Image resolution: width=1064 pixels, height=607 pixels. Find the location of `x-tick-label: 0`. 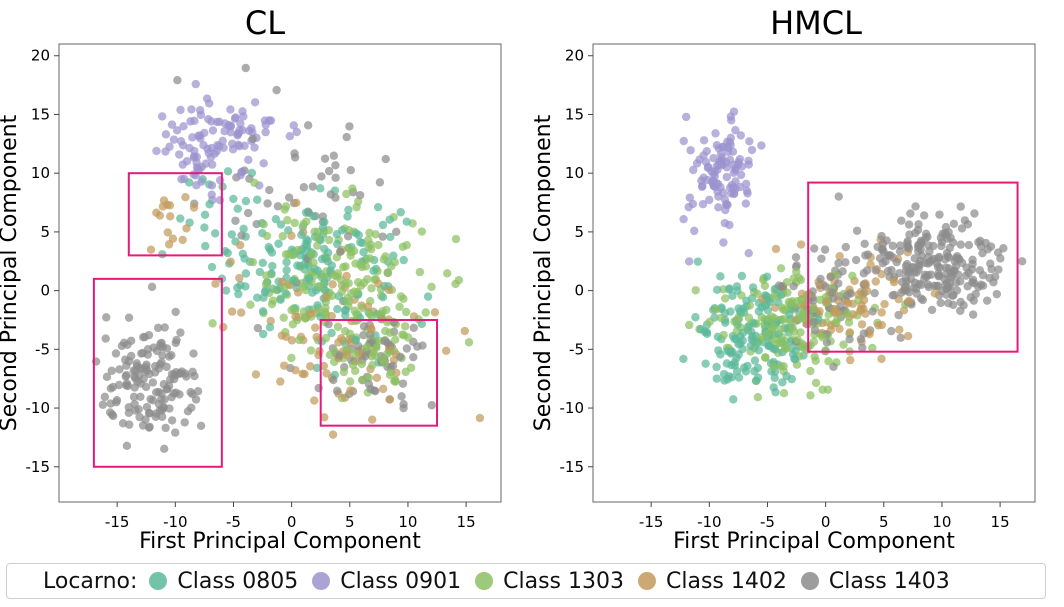

x-tick-label: 0 is located at coordinates (826, 522).